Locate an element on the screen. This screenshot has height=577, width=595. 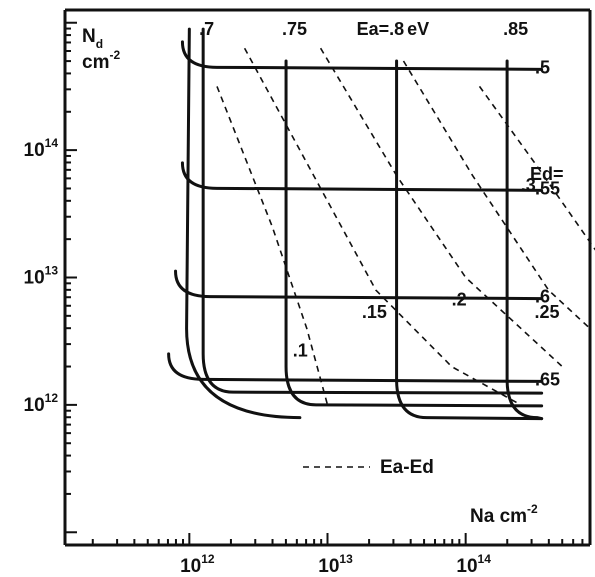
legend-label: Ea-Ed is located at coordinates (407, 467).